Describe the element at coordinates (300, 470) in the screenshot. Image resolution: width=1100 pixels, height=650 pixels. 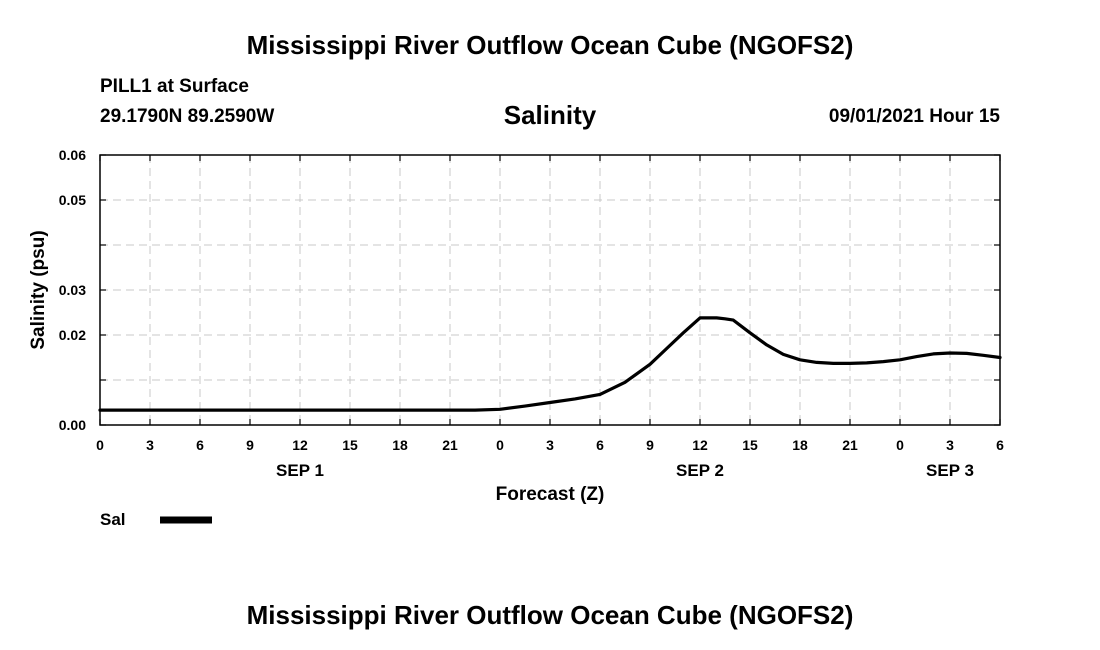
I see `day-label: SEP 1` at that location.